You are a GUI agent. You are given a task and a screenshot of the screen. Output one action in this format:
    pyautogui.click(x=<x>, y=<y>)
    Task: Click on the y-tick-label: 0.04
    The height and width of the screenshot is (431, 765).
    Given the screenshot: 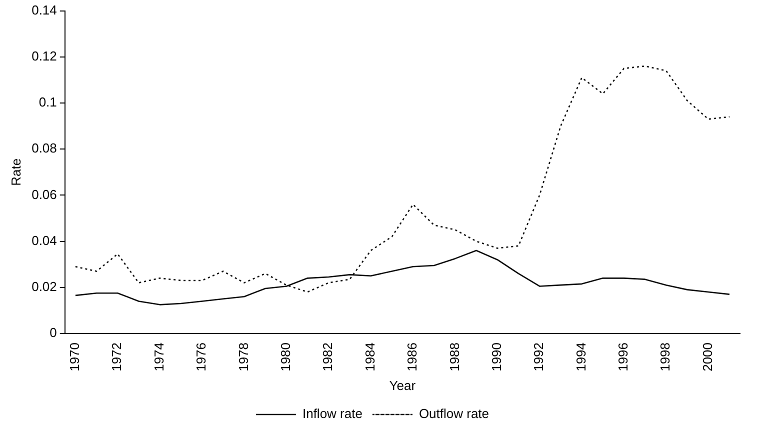 What is the action you would take?
    pyautogui.click(x=44, y=240)
    